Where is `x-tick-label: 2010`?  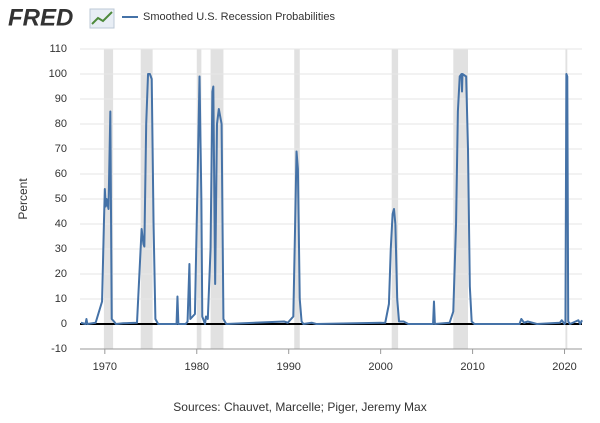 x-tick-label: 2010 is located at coordinates (472, 367).